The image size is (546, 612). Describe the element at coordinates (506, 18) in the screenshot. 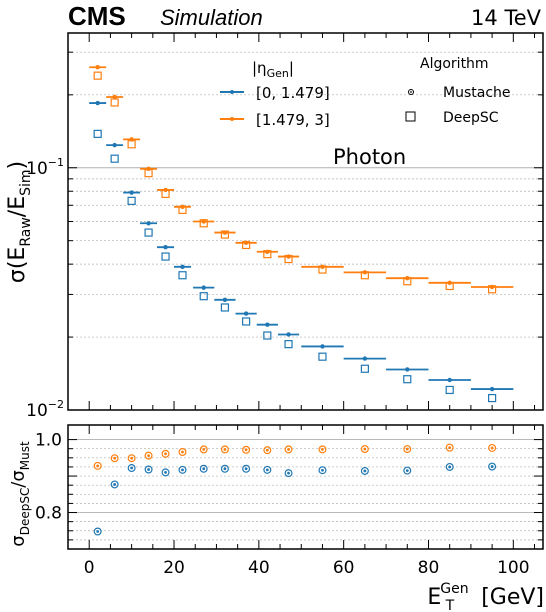

I see `energy-label: 14 TeV` at that location.